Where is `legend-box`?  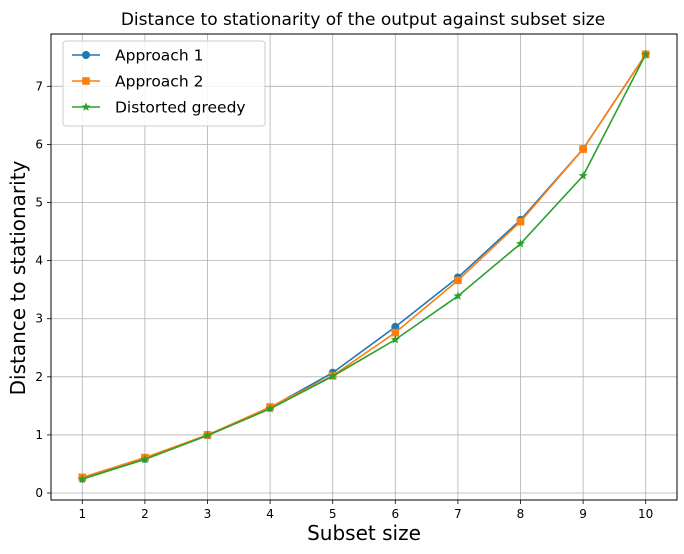
legend-box is located at coordinates (164, 83).